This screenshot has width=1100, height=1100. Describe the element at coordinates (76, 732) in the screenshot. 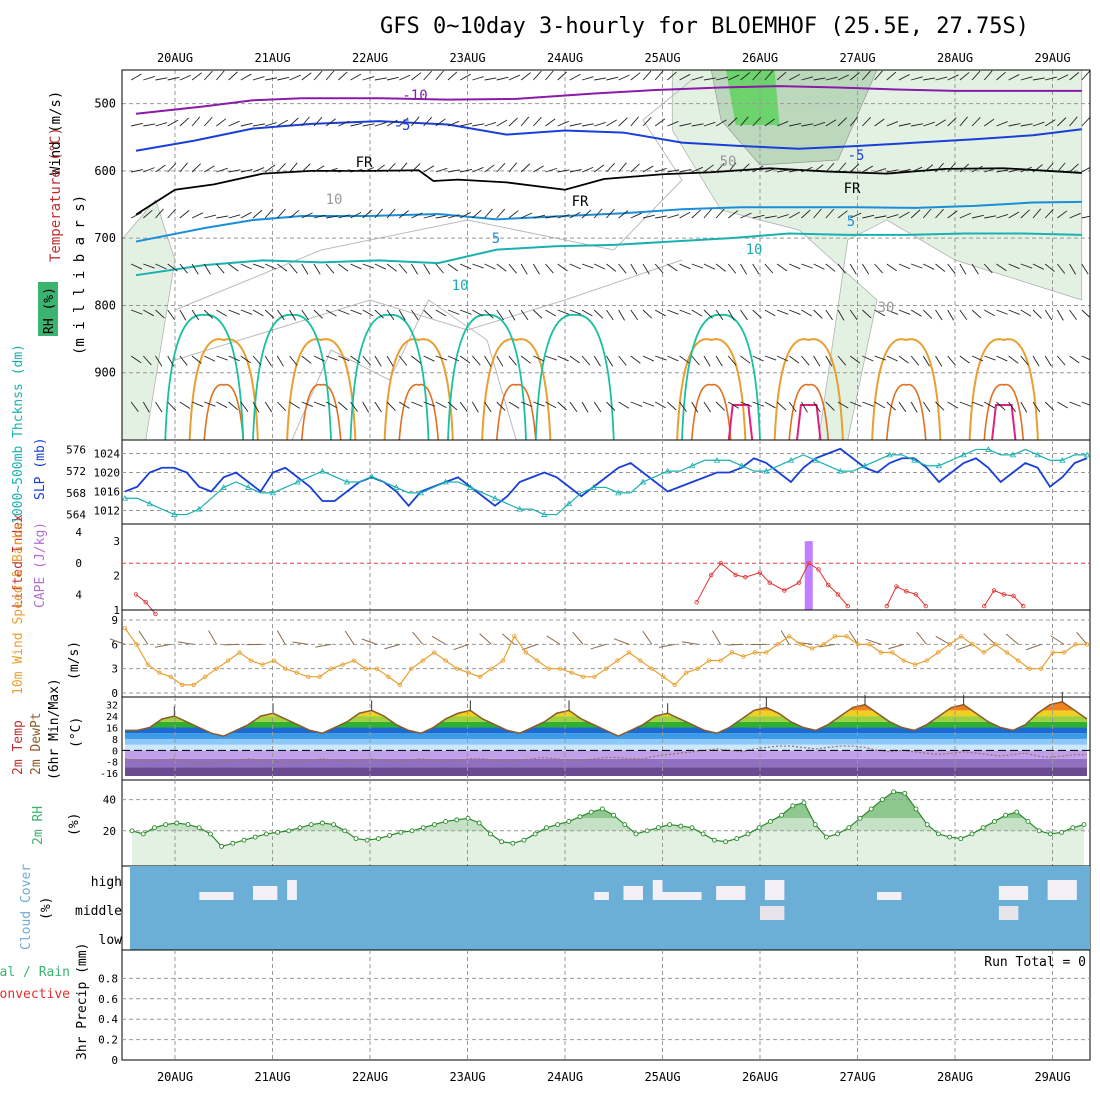

I see `ylabel-2m-unit: (°C)` at that location.